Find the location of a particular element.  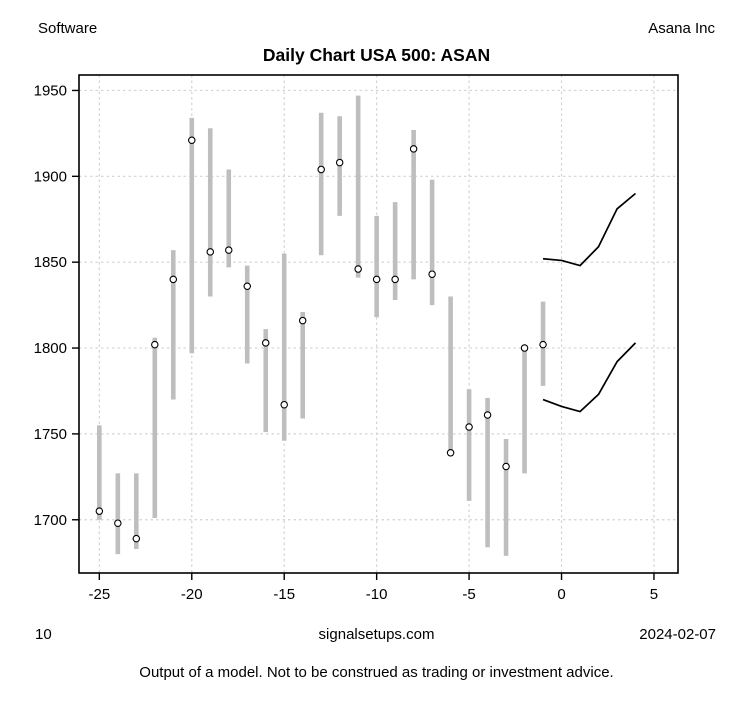

x-tick-label: -10 is located at coordinates (377, 594).